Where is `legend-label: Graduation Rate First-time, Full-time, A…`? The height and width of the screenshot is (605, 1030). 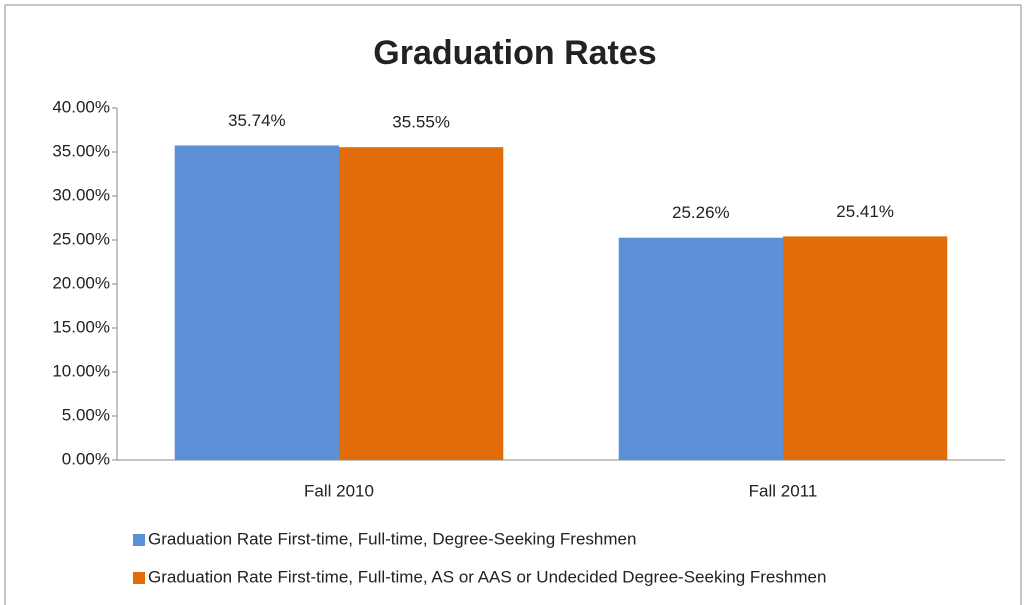 legend-label: Graduation Rate First-time, Full-time, A… is located at coordinates (487, 576).